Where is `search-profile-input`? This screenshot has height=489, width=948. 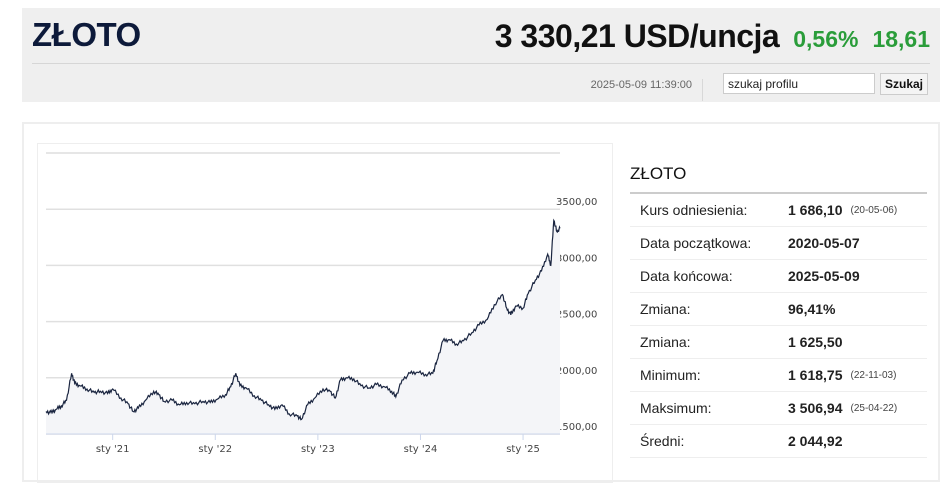 search-profile-input is located at coordinates (799, 83).